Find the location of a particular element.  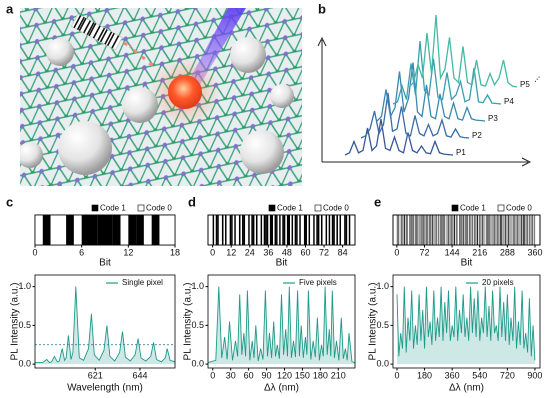

x-tick-label: 84 is located at coordinates (343, 252).